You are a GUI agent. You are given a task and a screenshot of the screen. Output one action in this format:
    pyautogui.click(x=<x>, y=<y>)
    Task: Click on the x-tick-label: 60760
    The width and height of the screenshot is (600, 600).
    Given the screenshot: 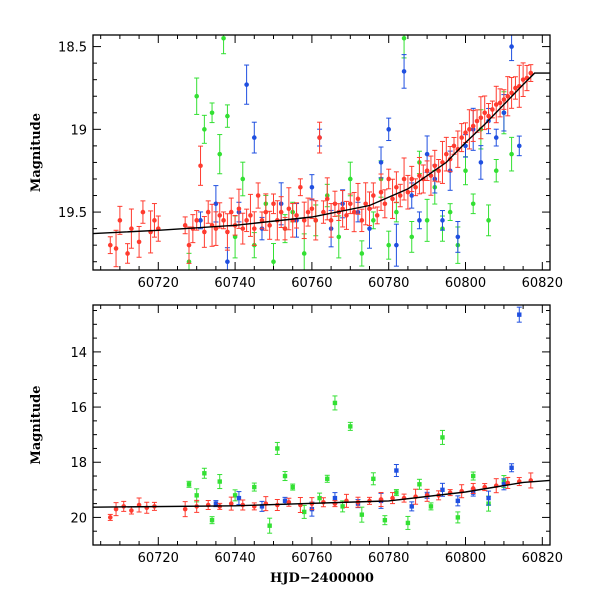 What is the action you would take?
    pyautogui.click(x=311, y=283)
    